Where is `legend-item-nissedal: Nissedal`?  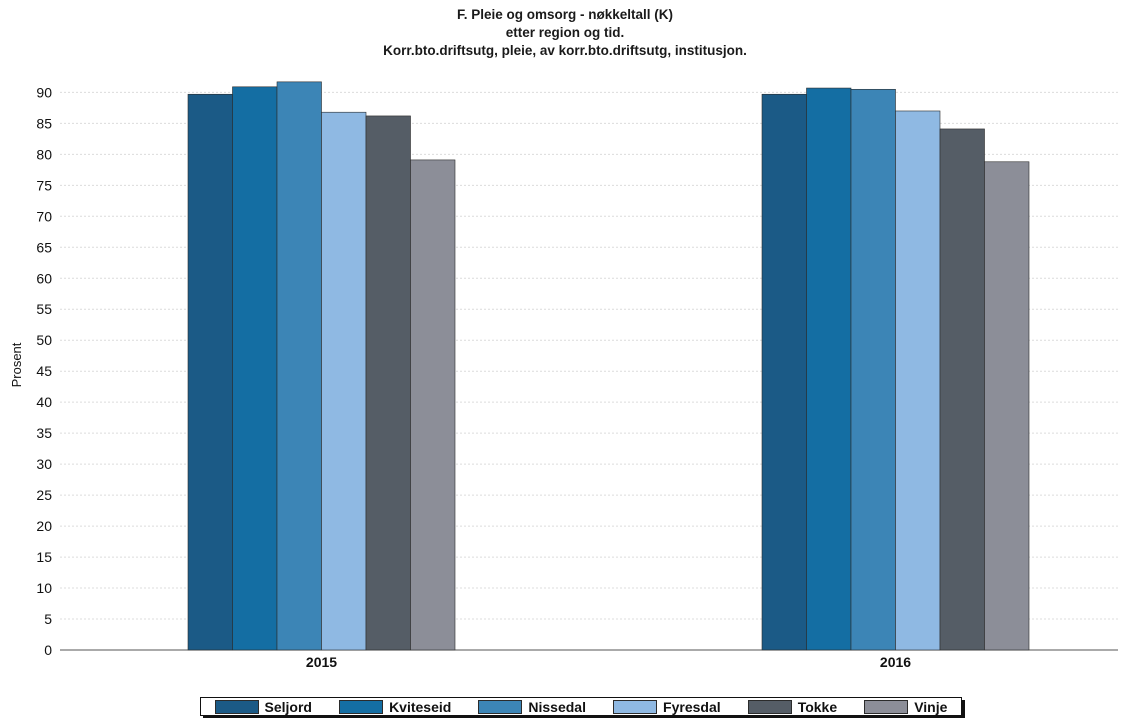
legend-item-nissedal: Nissedal is located at coordinates (532, 707).